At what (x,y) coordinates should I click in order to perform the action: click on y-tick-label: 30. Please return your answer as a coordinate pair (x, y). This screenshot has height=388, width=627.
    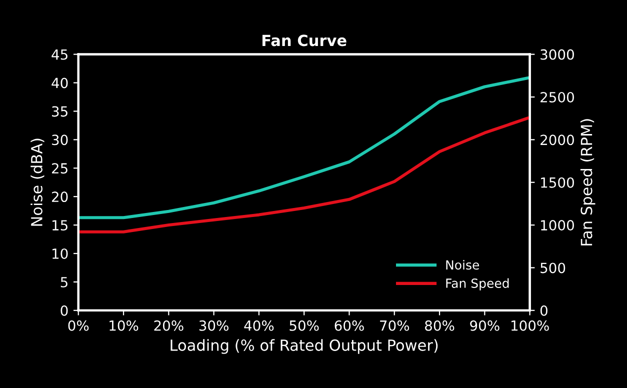
    Looking at the image, I should click on (60, 140).